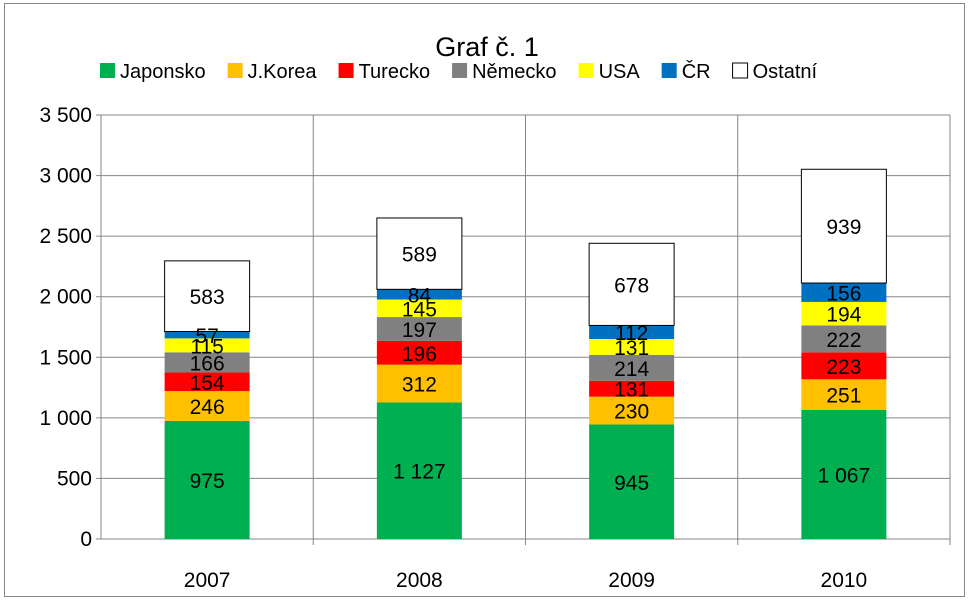 This screenshot has height=603, width=970. I want to click on legend-label: USA, so click(620, 72).